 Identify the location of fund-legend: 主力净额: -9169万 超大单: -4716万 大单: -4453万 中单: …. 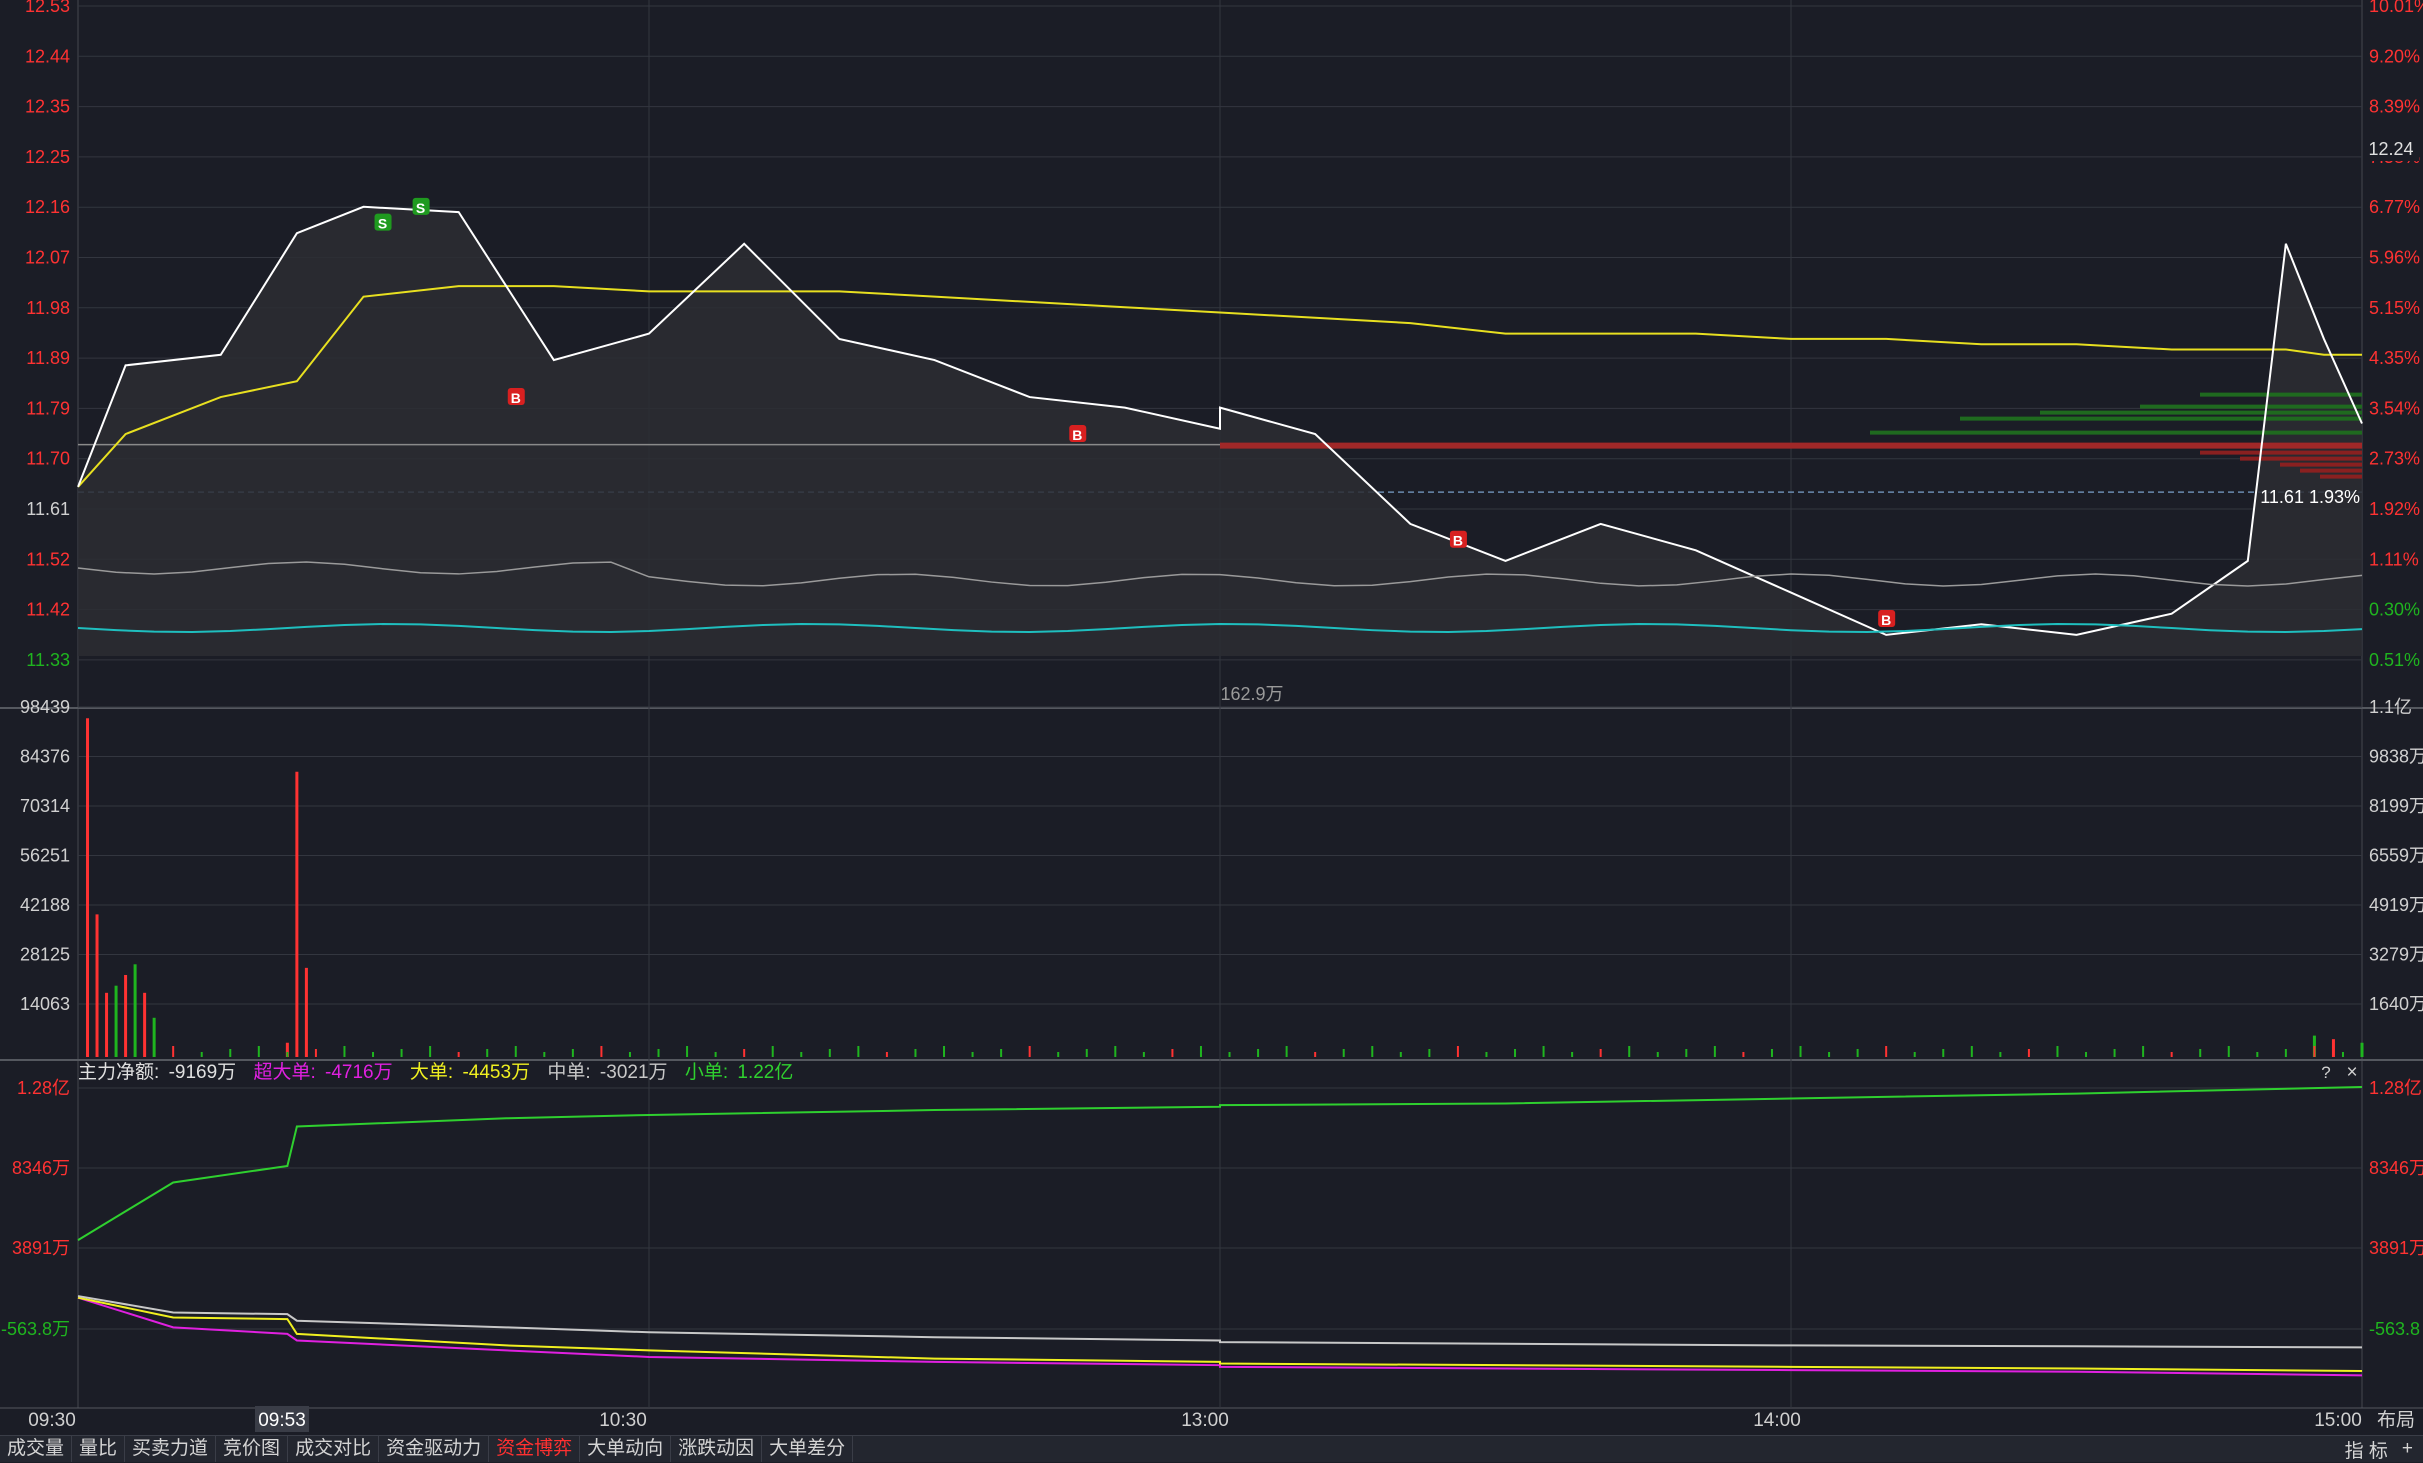
(435, 1072).